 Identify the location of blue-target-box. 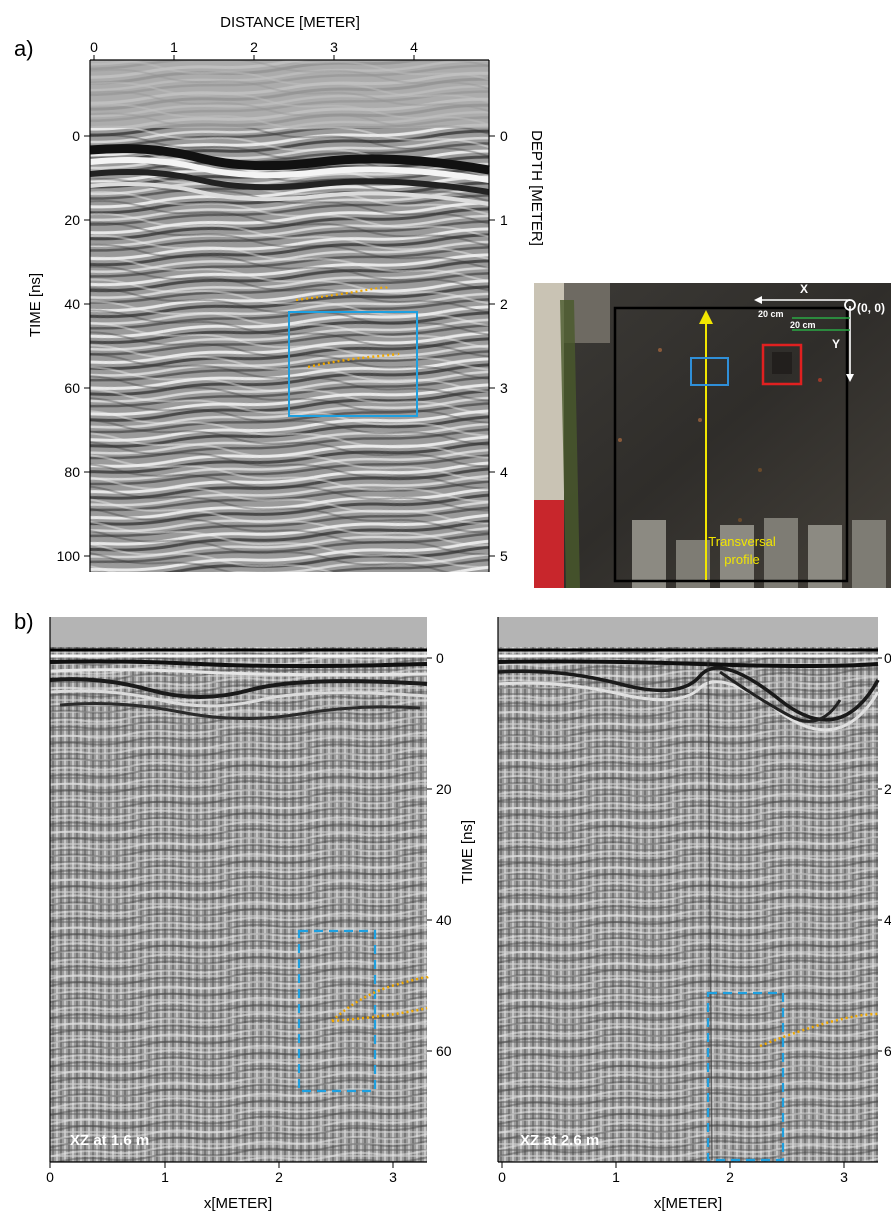
(709, 371).